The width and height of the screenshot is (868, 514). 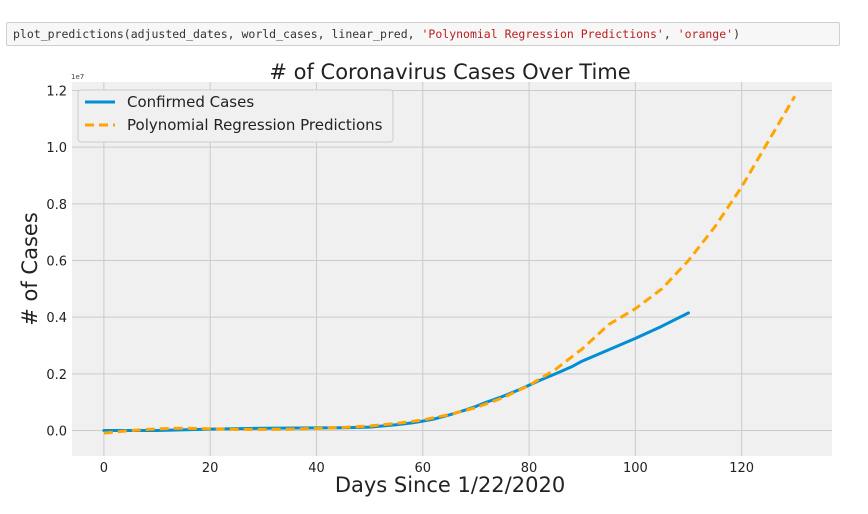 What do you see at coordinates (56, 92) in the screenshot?
I see `y-tick-label: 1.2` at bounding box center [56, 92].